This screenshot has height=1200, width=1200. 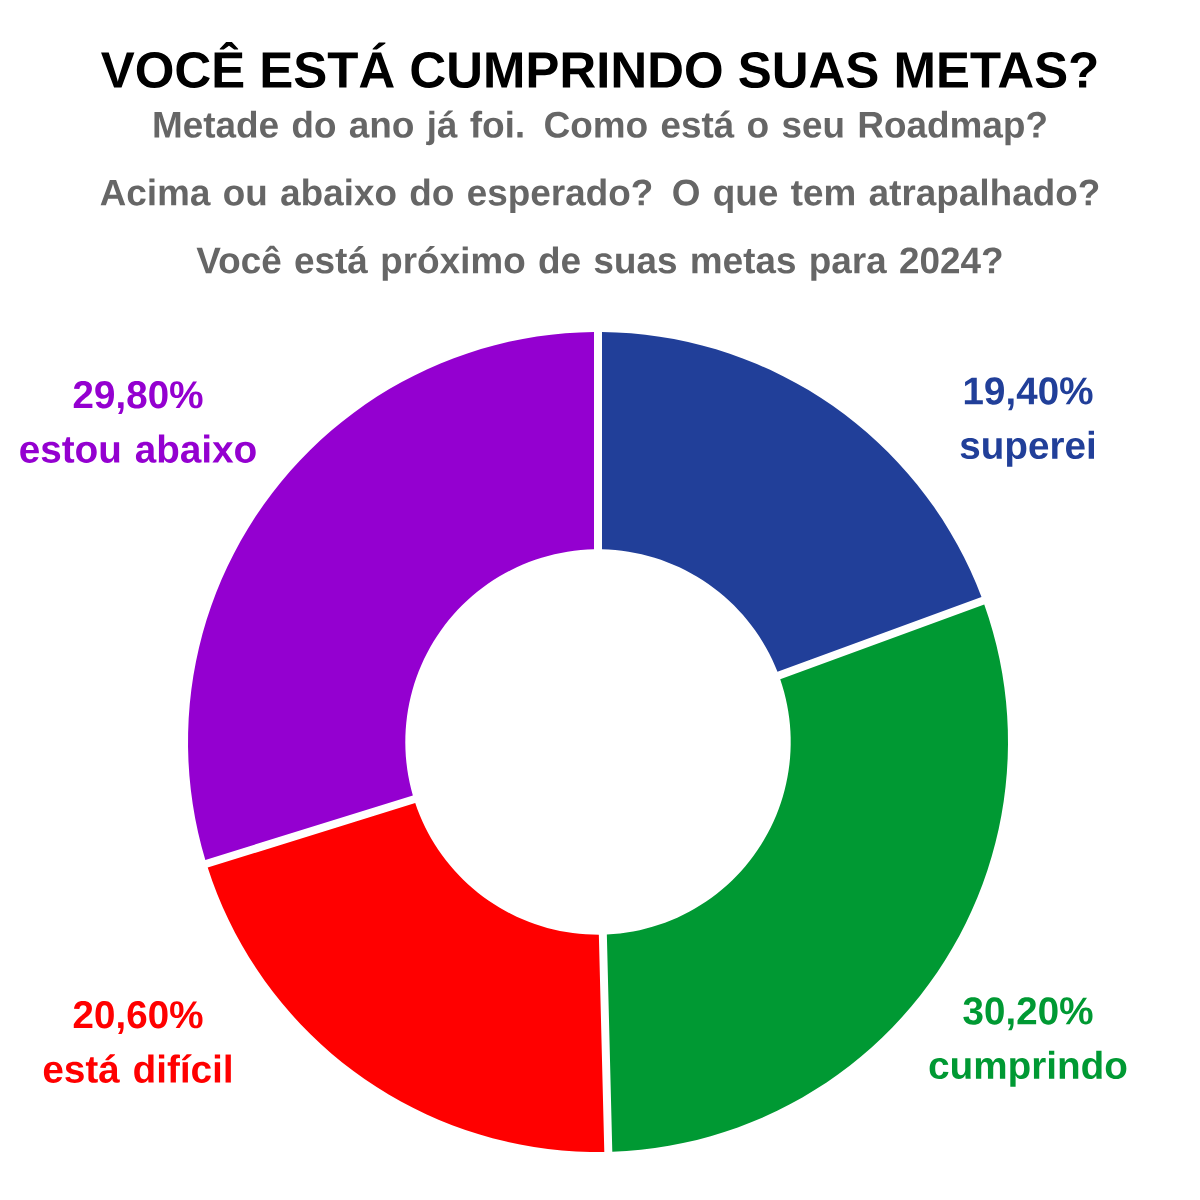 What do you see at coordinates (1028, 394) in the screenshot?
I see `data-label: 19,40%` at bounding box center [1028, 394].